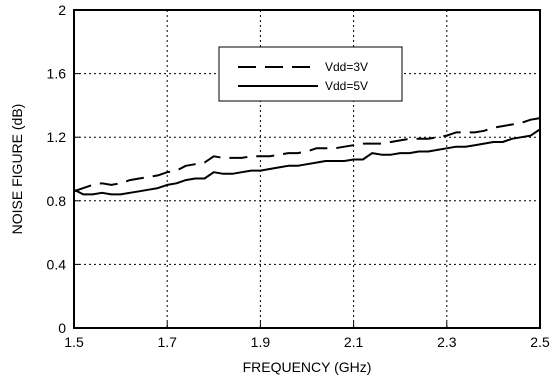 This screenshot has width=554, height=383. What do you see at coordinates (57, 264) in the screenshot?
I see `y-tick-label: 0.4` at bounding box center [57, 264].